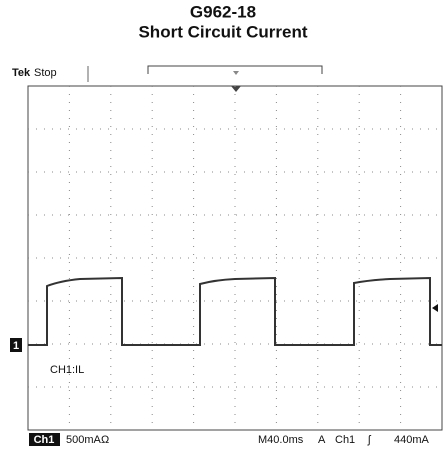  Describe the element at coordinates (223, 11) in the screenshot. I see `title-line1: G962-18` at that location.